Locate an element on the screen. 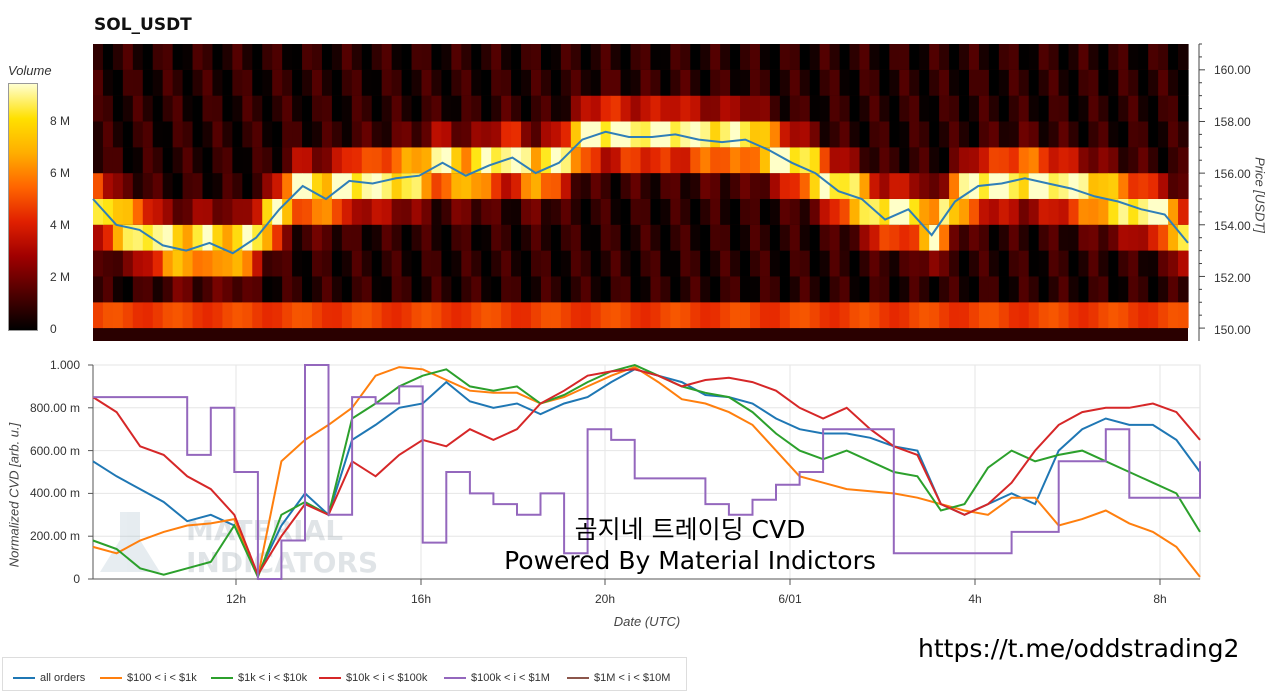 The image size is (1280, 693). legend-item-all-orders: all orders is located at coordinates (49, 678).